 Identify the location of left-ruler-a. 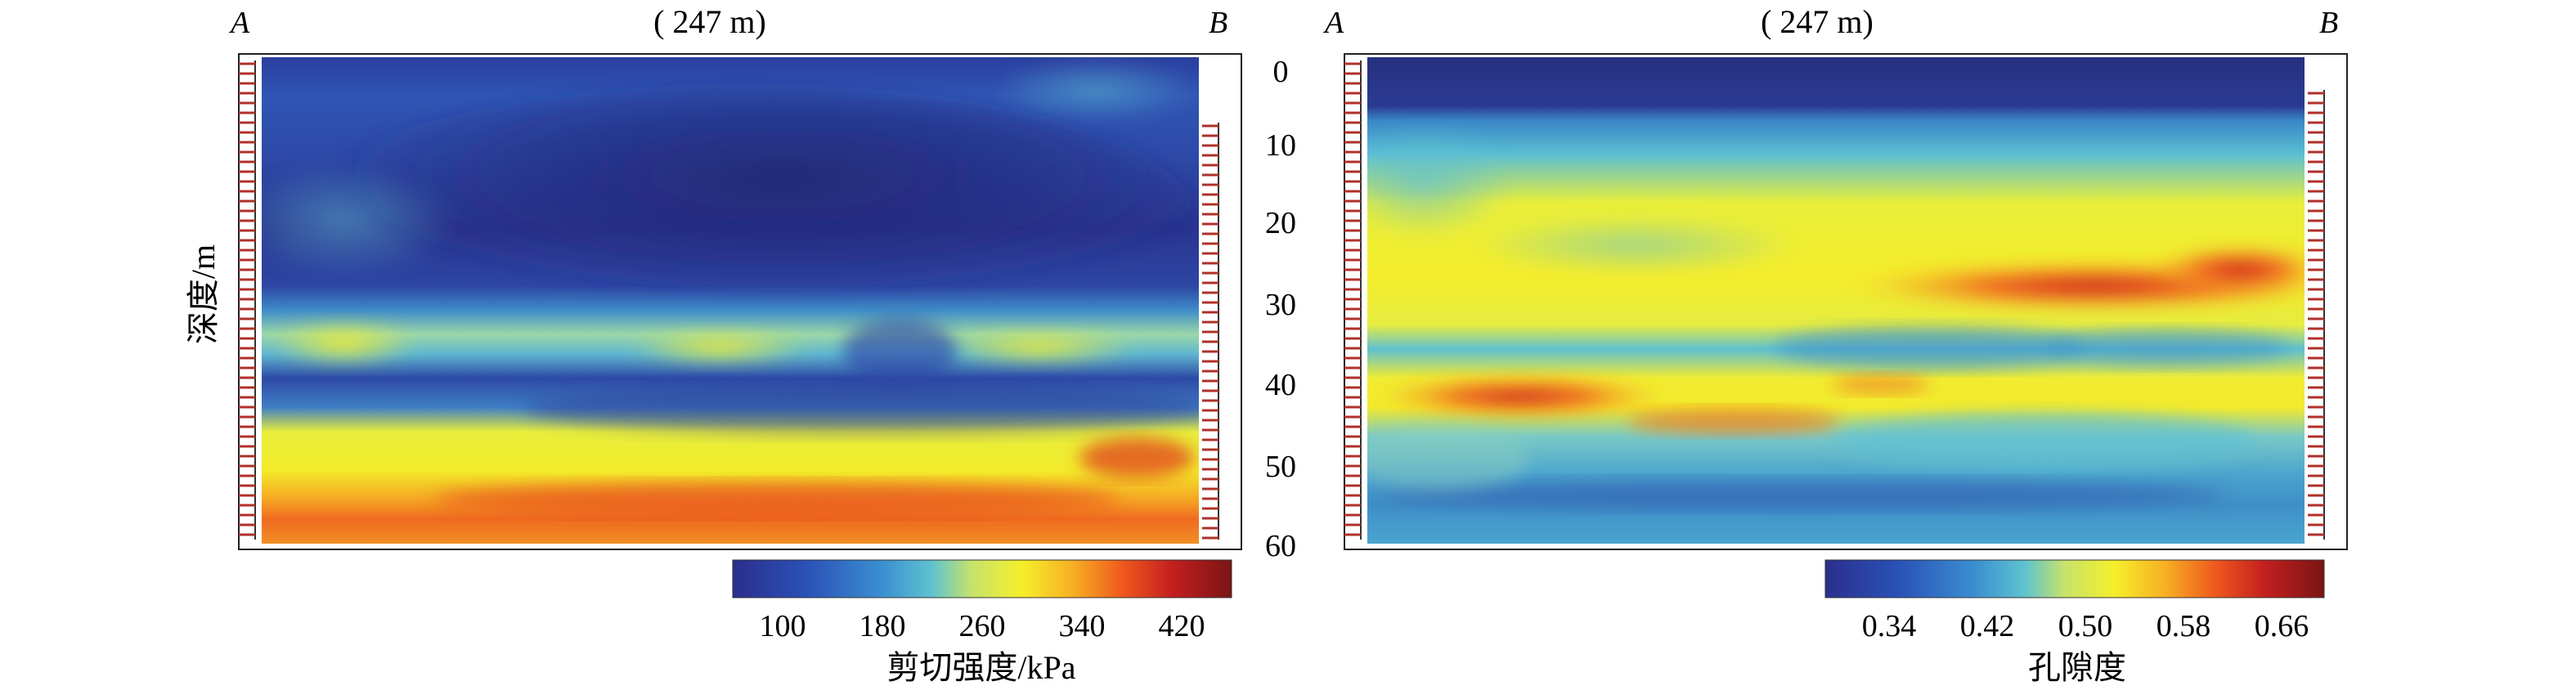
(247, 300).